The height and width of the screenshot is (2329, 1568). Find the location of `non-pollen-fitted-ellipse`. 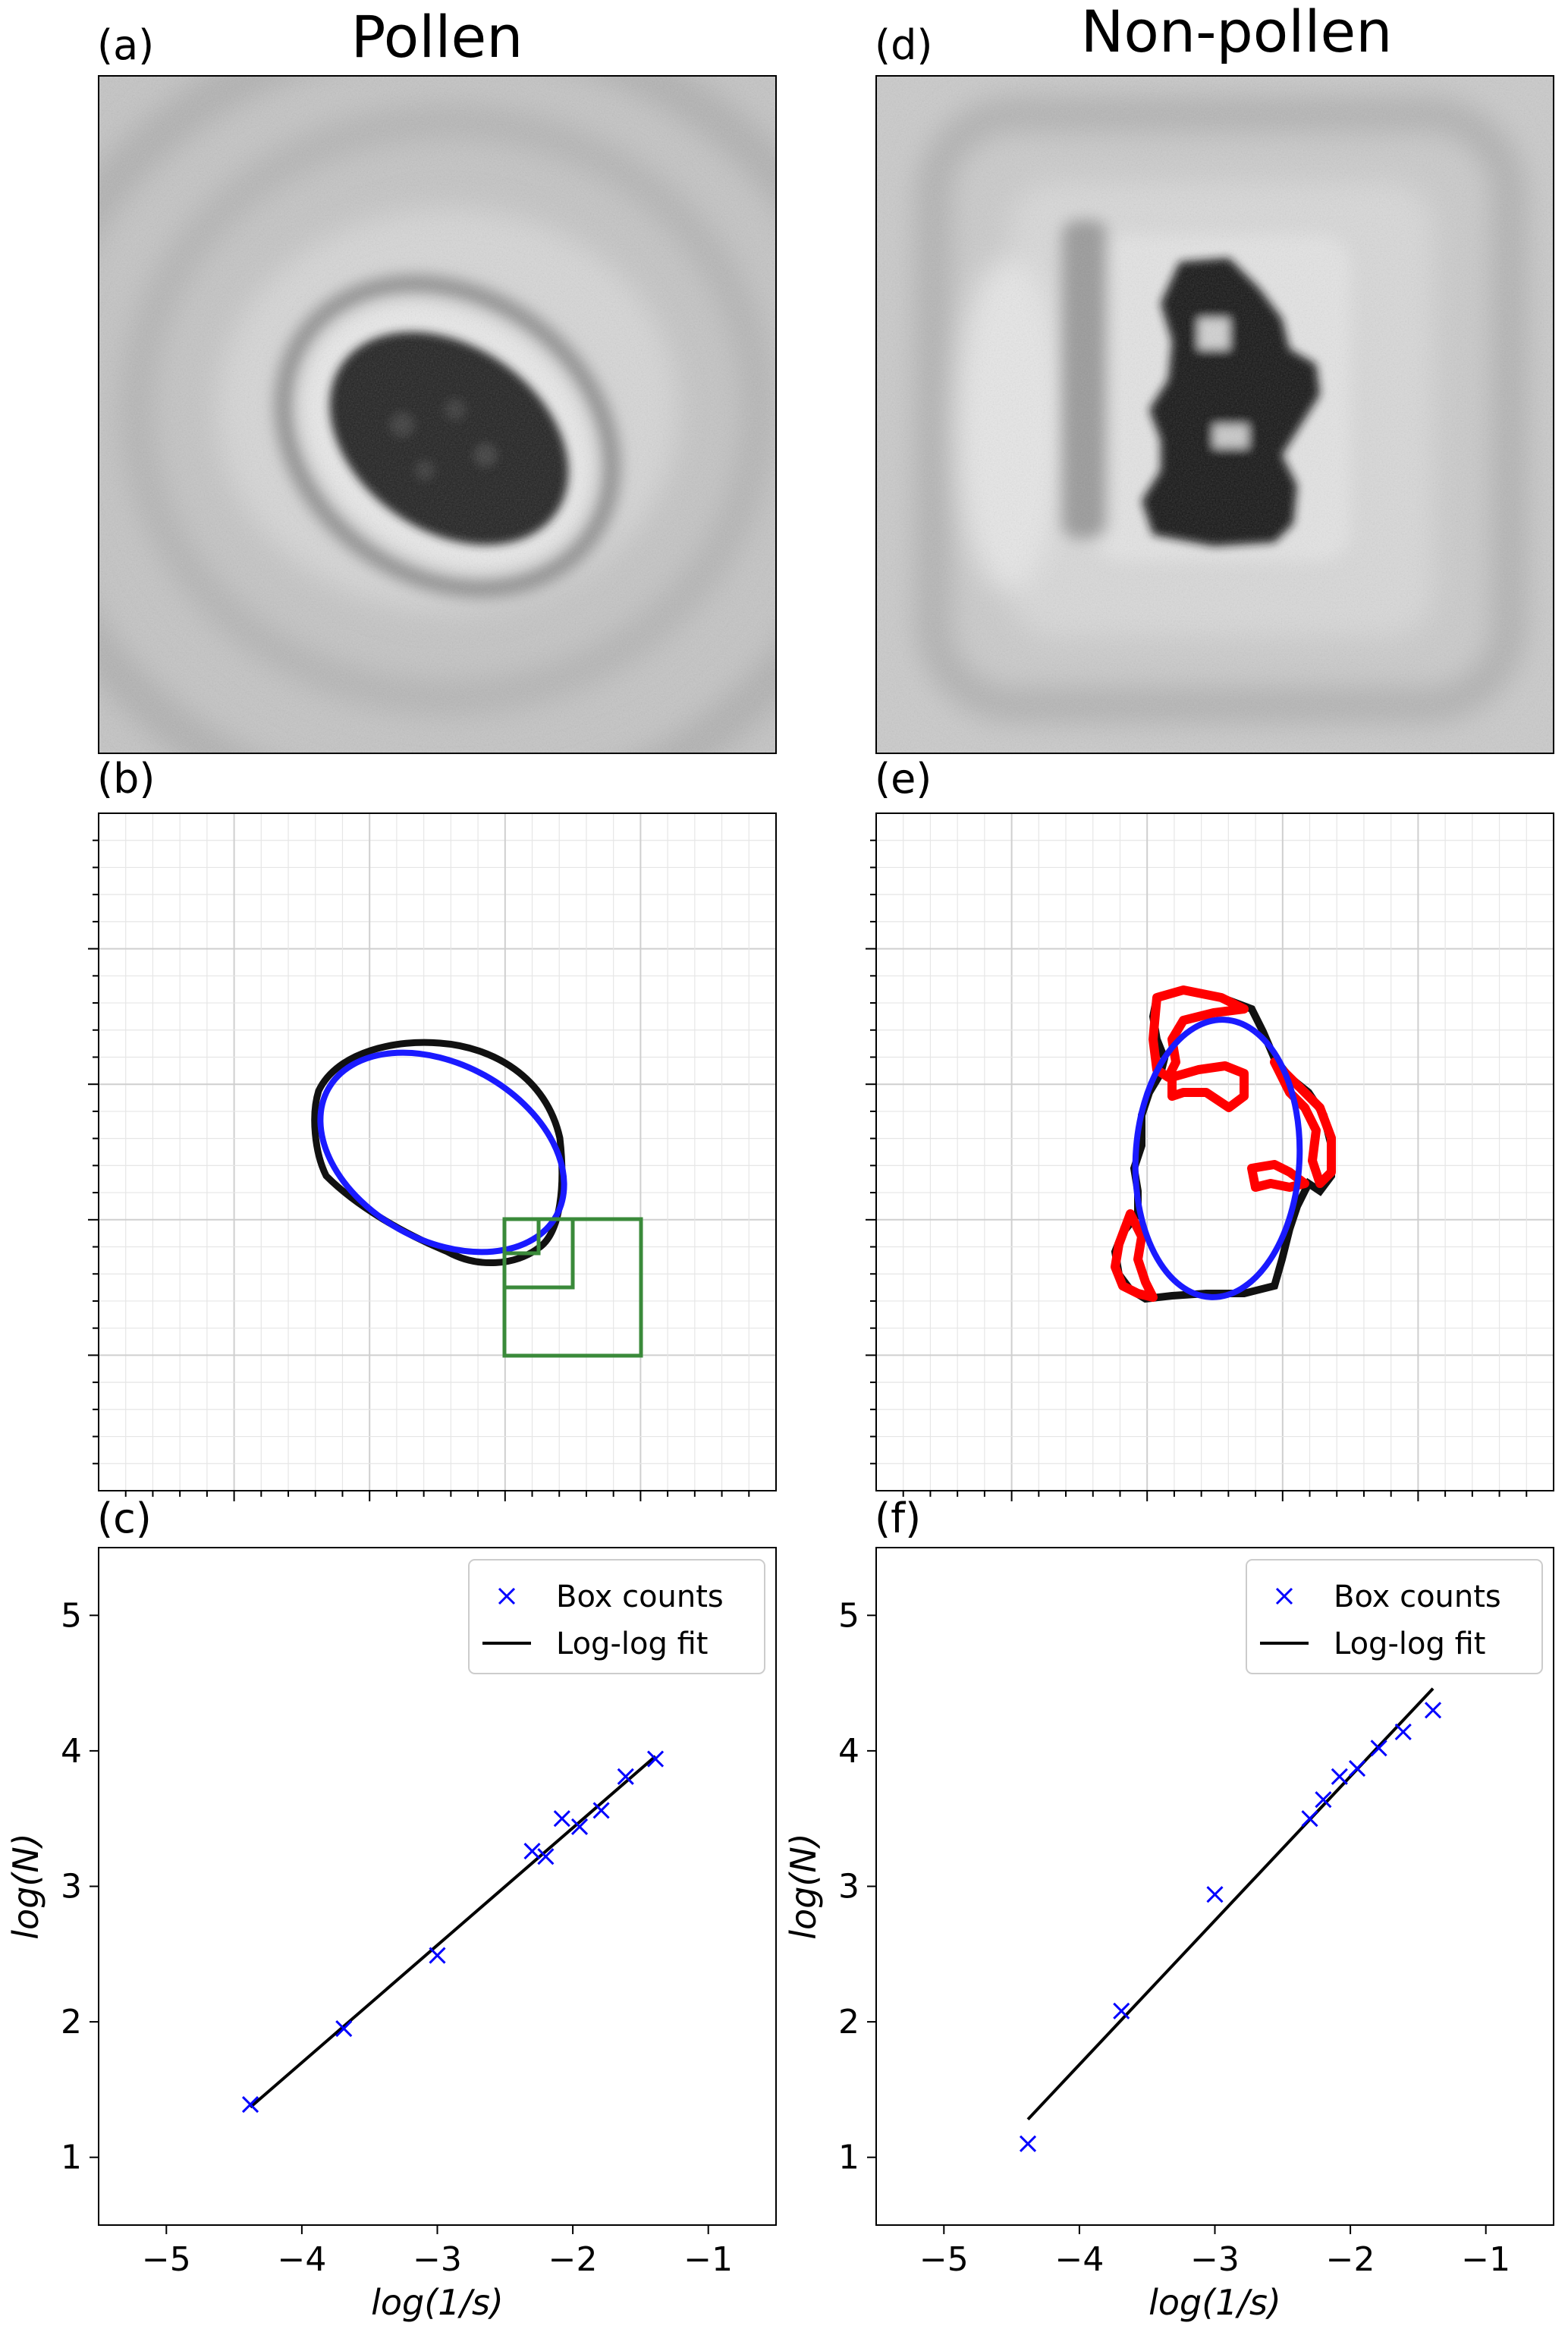

non-pollen-fitted-ellipse is located at coordinates (1217, 1158).